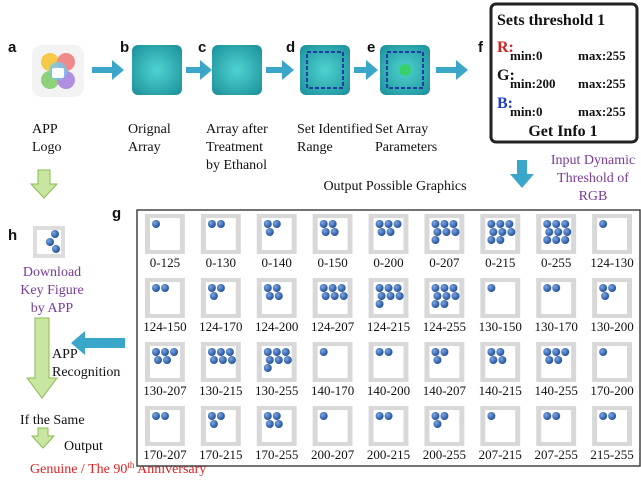  I want to click on max-value: max:255, so click(602, 83).